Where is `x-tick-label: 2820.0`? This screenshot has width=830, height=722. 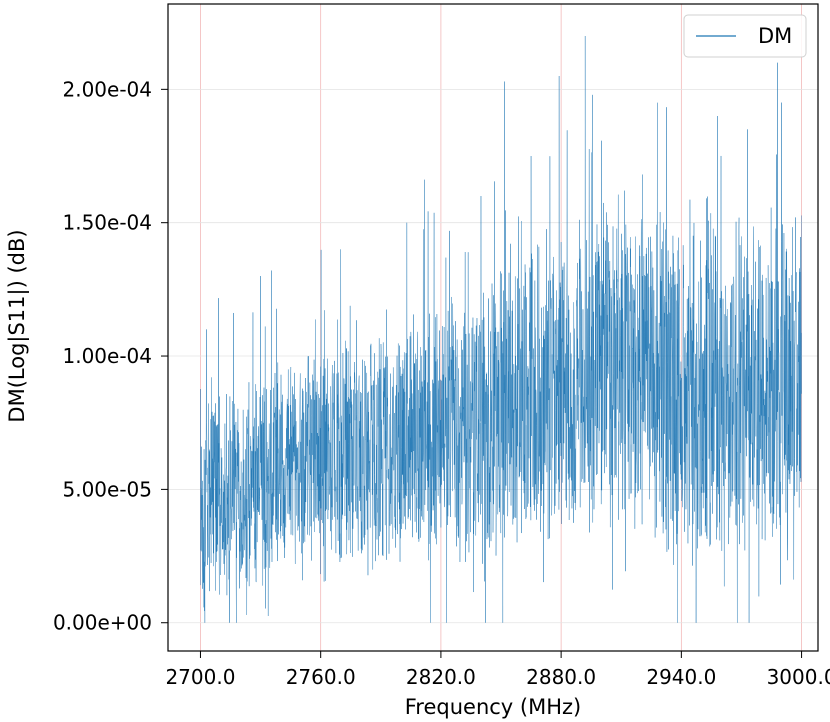 x-tick-label: 2820.0 is located at coordinates (441, 677).